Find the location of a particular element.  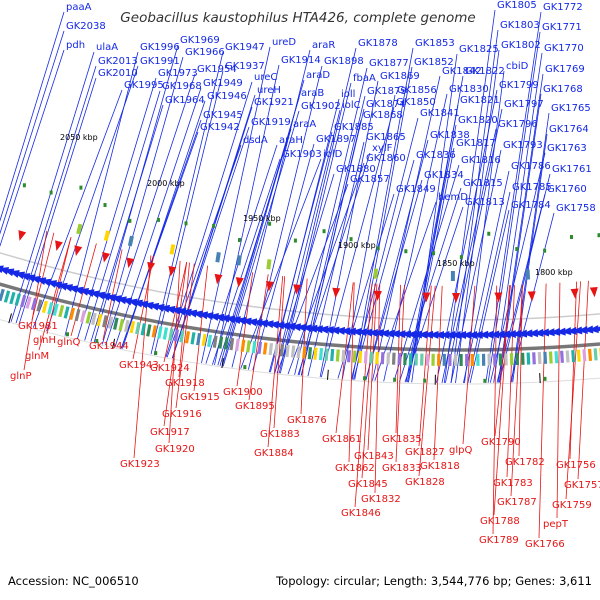

forward-gene-label: GK1877 is located at coordinates (389, 63).